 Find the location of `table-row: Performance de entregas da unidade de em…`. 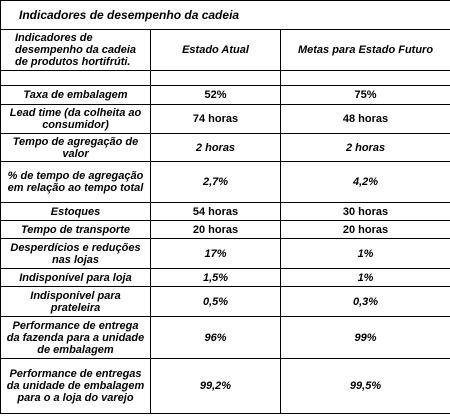

table-row: Performance de entregas da unidade de em… is located at coordinates (225, 386).